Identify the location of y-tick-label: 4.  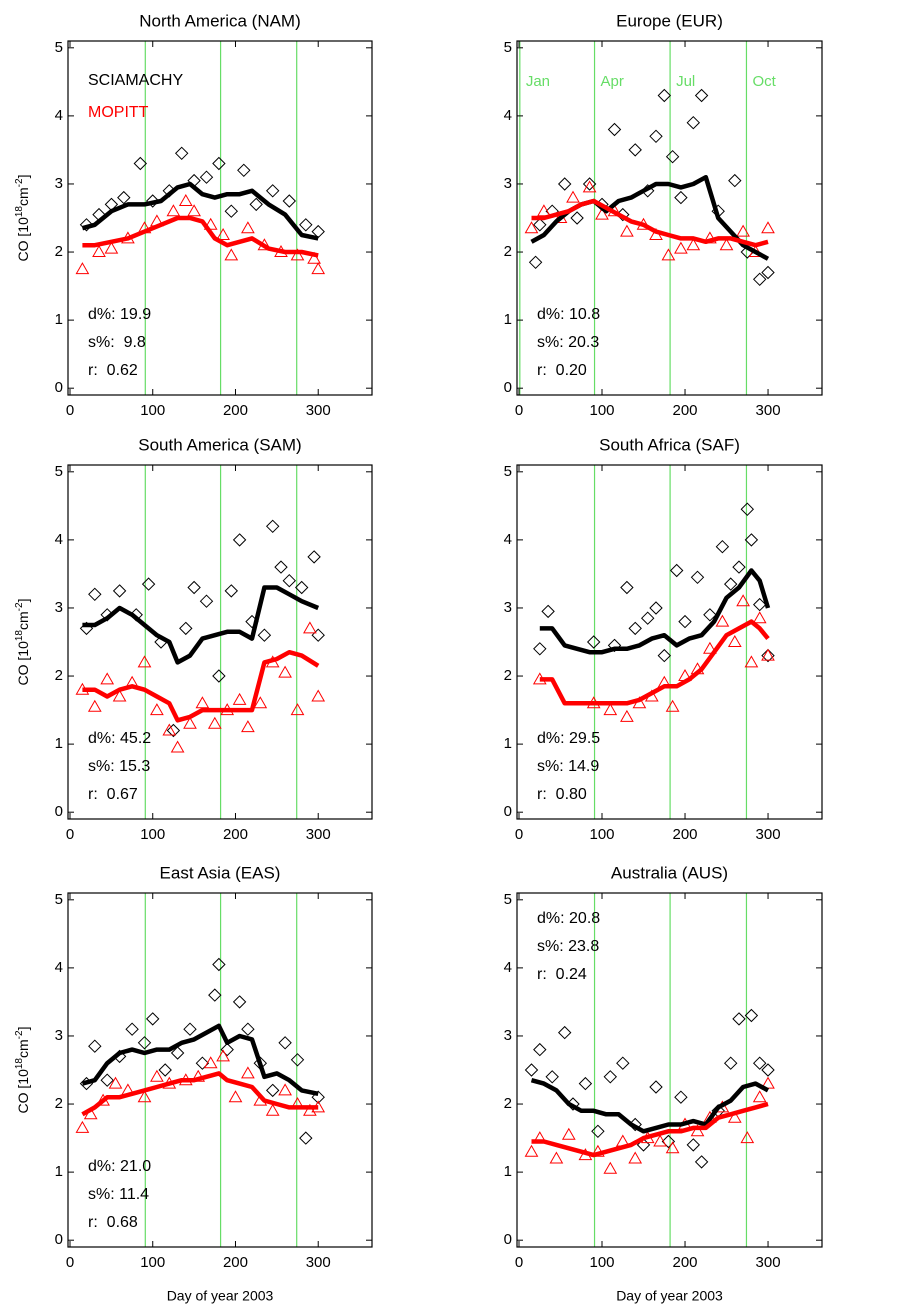
(508, 539).